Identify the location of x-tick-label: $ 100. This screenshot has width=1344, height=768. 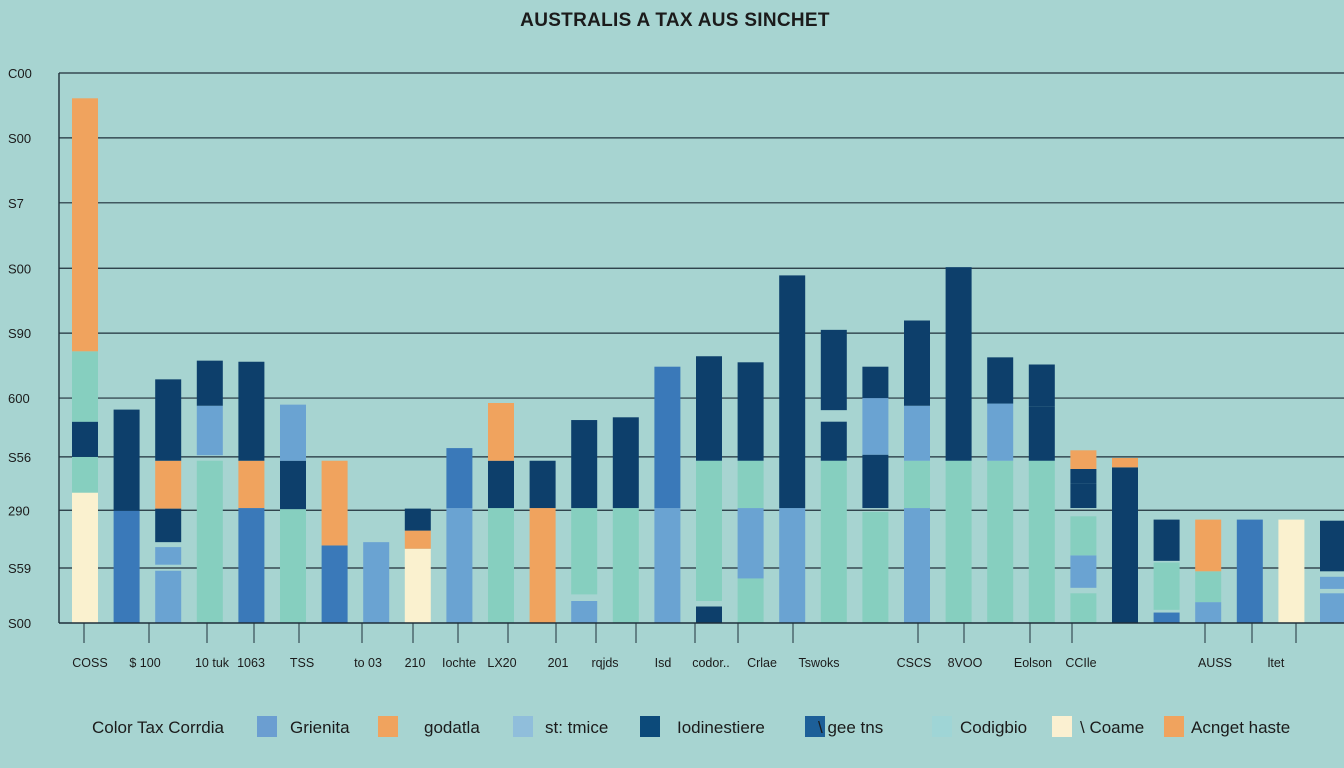
(144, 663).